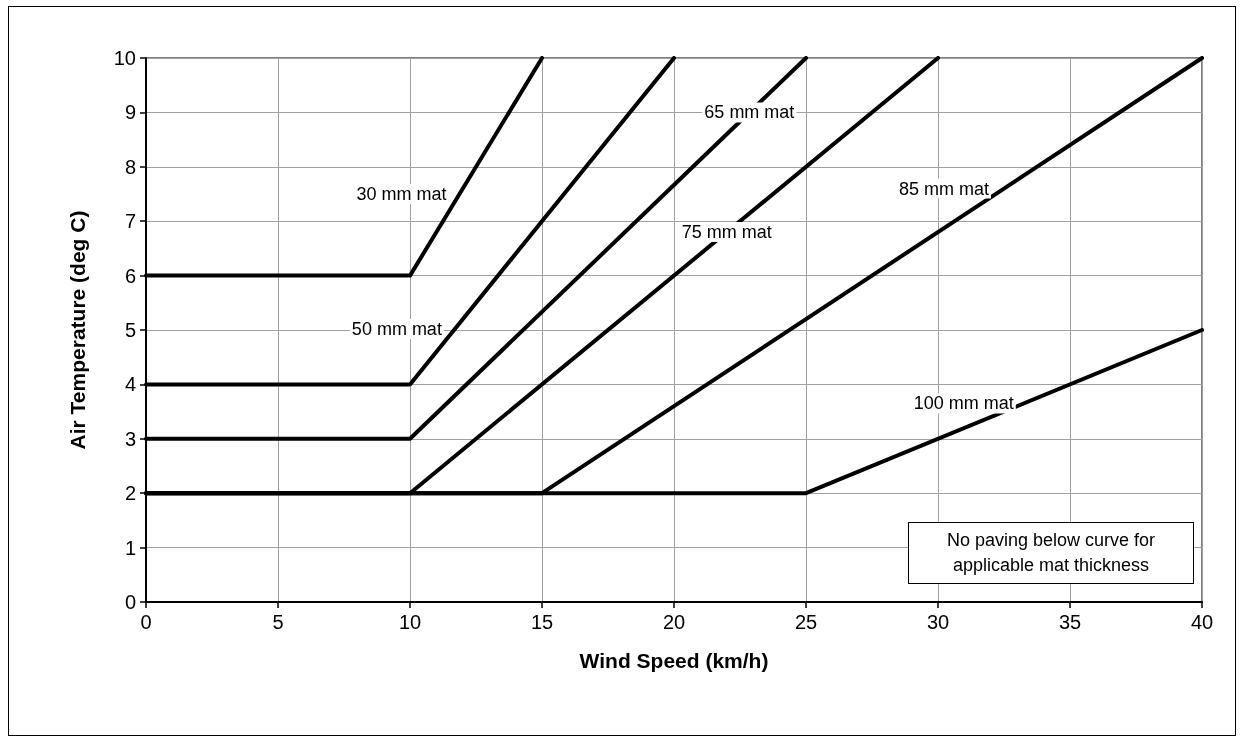 This screenshot has height=742, width=1246. What do you see at coordinates (806, 622) in the screenshot?
I see `x-tick-label: 25` at bounding box center [806, 622].